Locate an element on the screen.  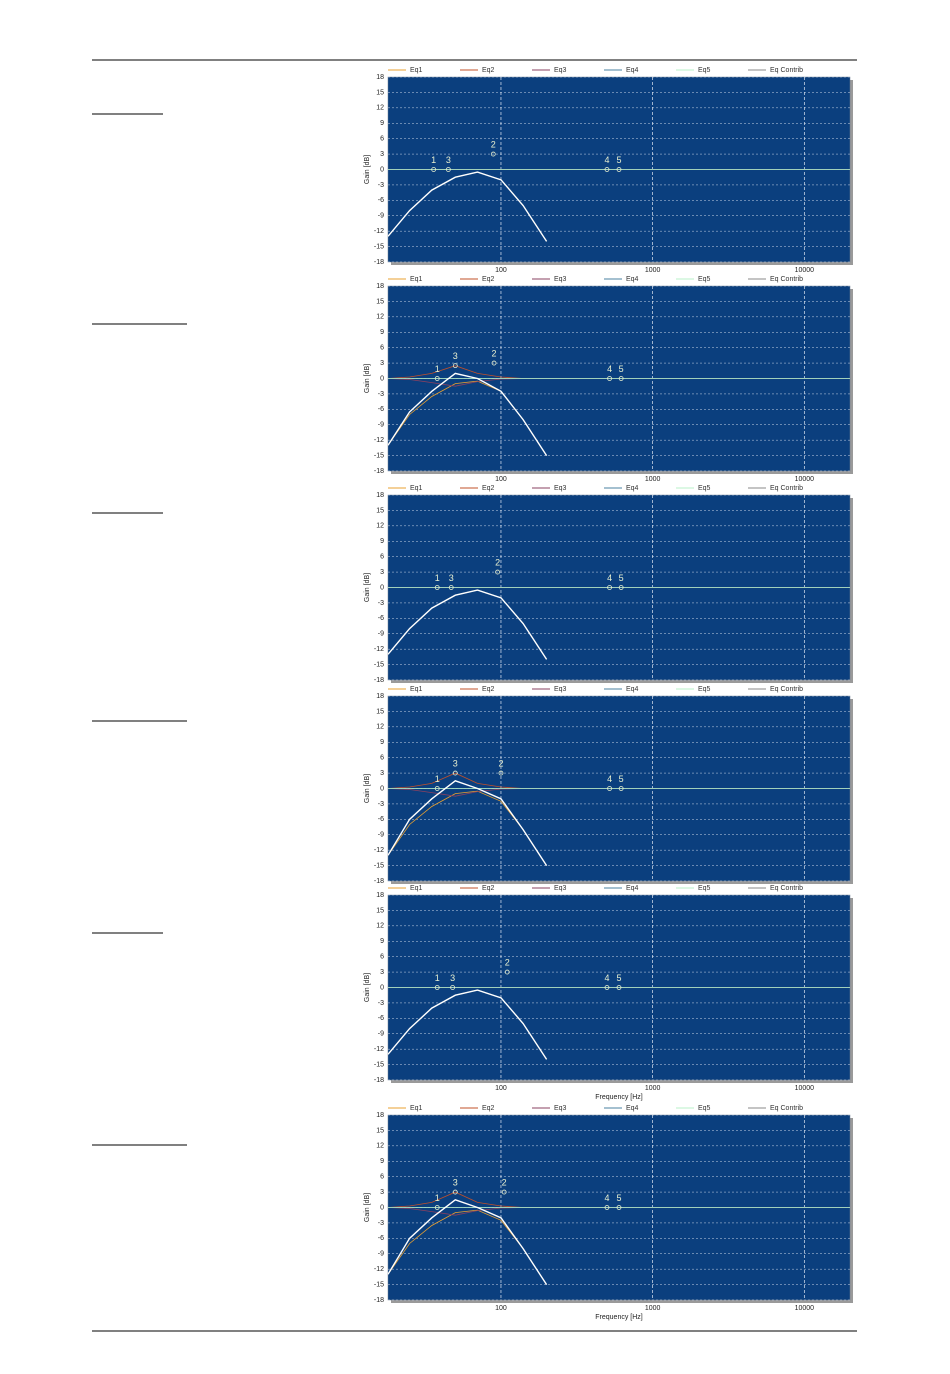
marker-label: 4 is located at coordinates (609, 578).